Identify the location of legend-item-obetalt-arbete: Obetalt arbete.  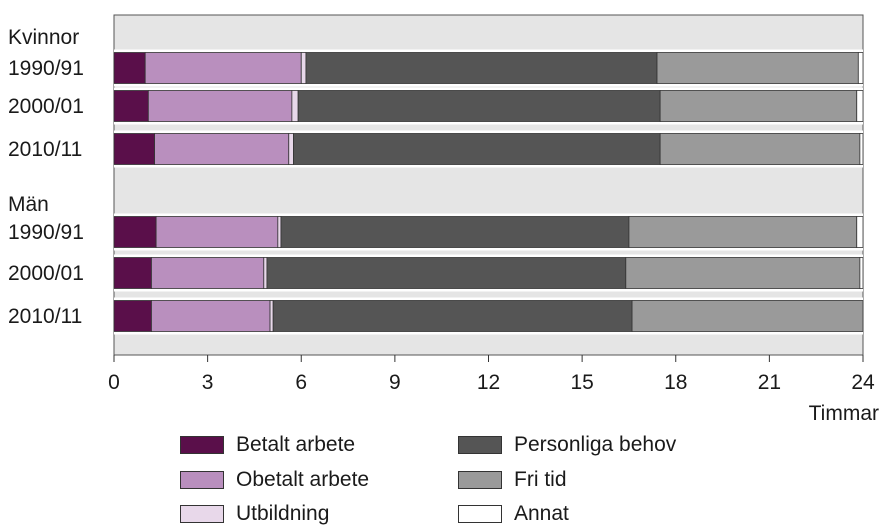
(274, 480).